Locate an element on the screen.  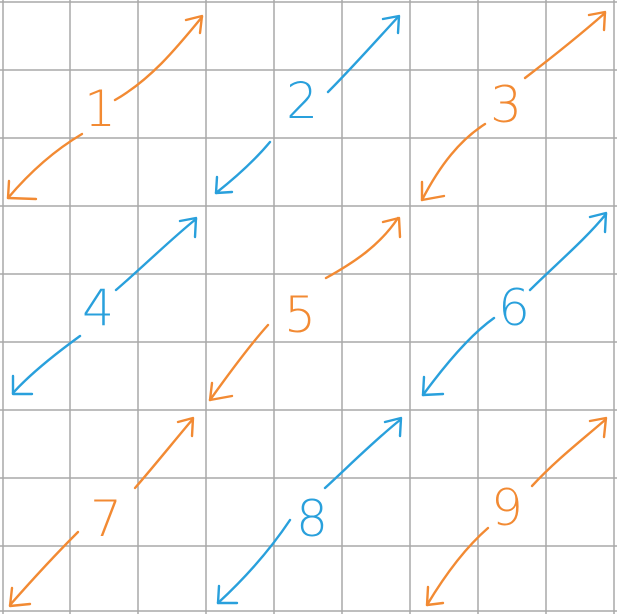
arrow-2-upper-head is located at coordinates (391, 24).